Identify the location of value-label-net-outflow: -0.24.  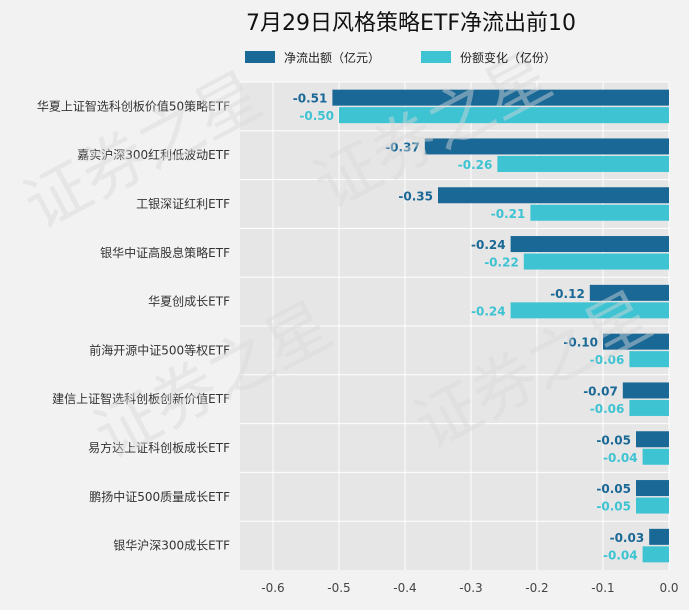
(488, 245).